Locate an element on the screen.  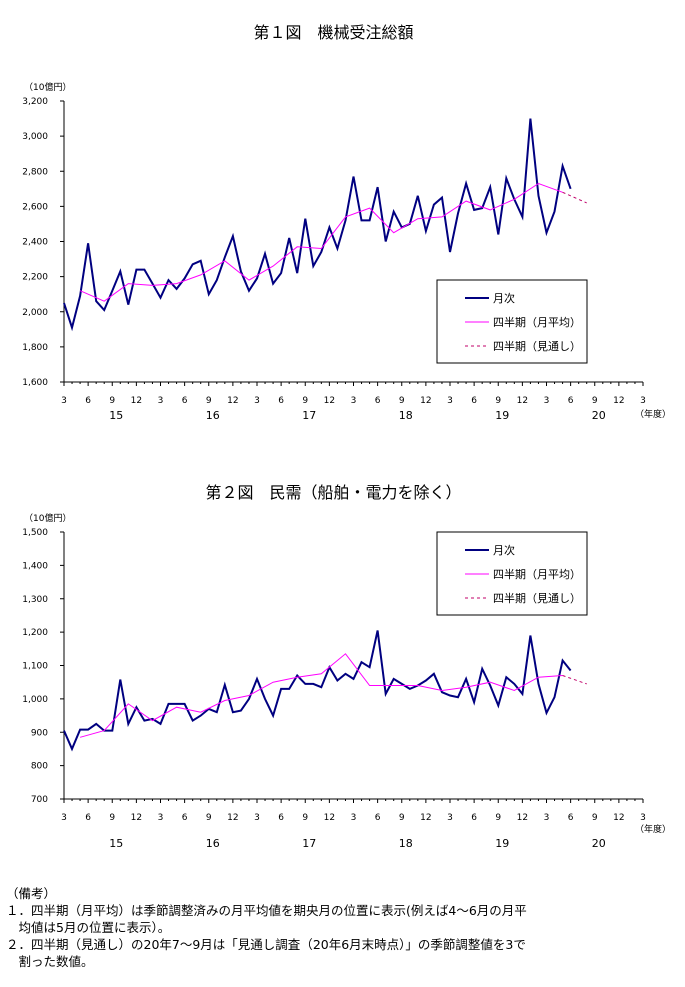
y-tick-label: 2,800 is located at coordinates (35, 172).